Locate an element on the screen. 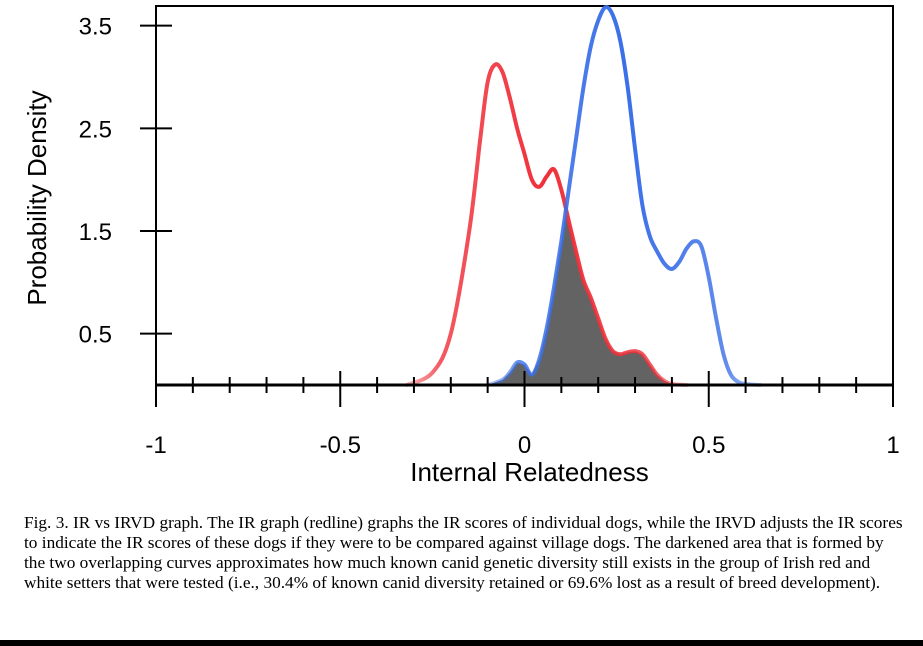  y-tick-label: 2.5 is located at coordinates (95, 129).